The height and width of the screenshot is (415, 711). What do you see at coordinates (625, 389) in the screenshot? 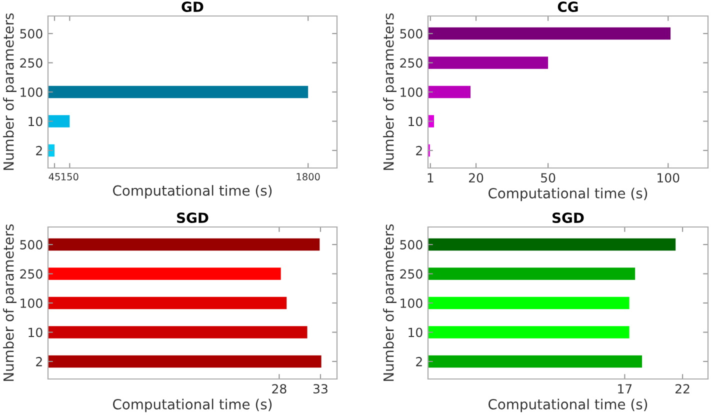
I see `x-tick-label: 17` at bounding box center [625, 389].